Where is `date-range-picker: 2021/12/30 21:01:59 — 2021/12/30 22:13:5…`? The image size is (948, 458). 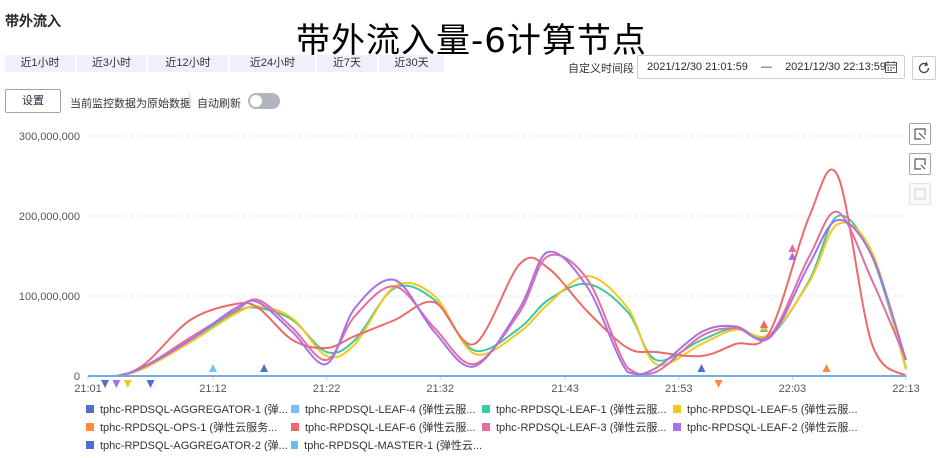 date-range-picker: 2021/12/30 21:01:59 — 2021/12/30 22:13:5… is located at coordinates (771, 67).